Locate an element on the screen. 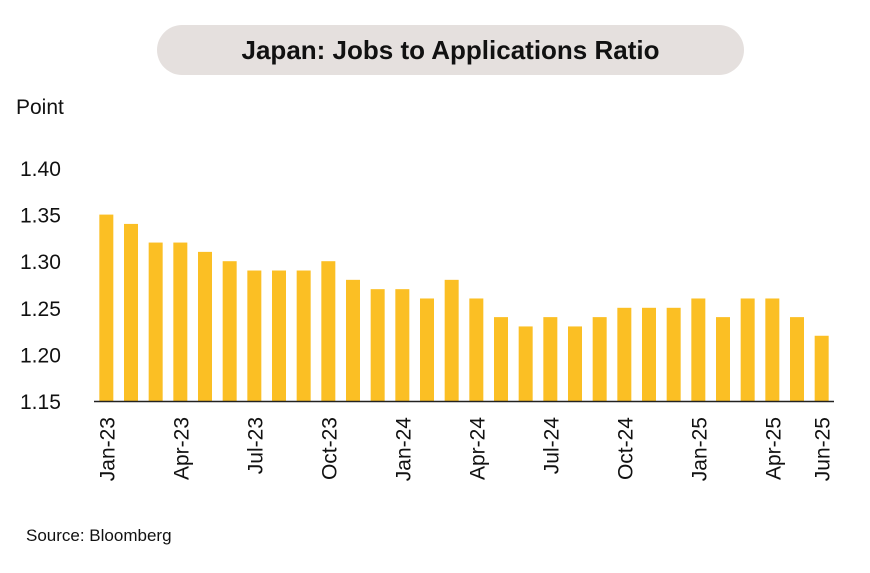  x-tick-label: Apr-24 is located at coordinates (477, 448).